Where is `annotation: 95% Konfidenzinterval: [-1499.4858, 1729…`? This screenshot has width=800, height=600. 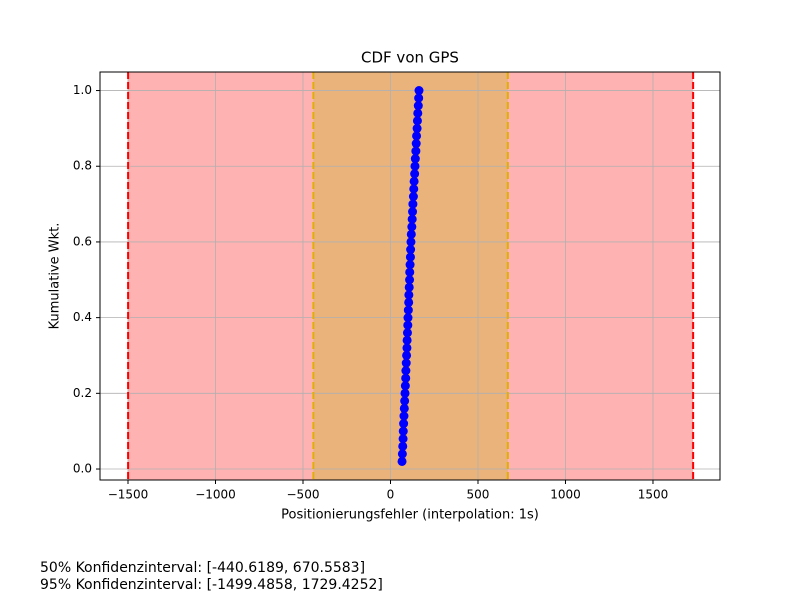 annotation: 95% Konfidenzinterval: [-1499.4858, 1729… is located at coordinates (211, 585).